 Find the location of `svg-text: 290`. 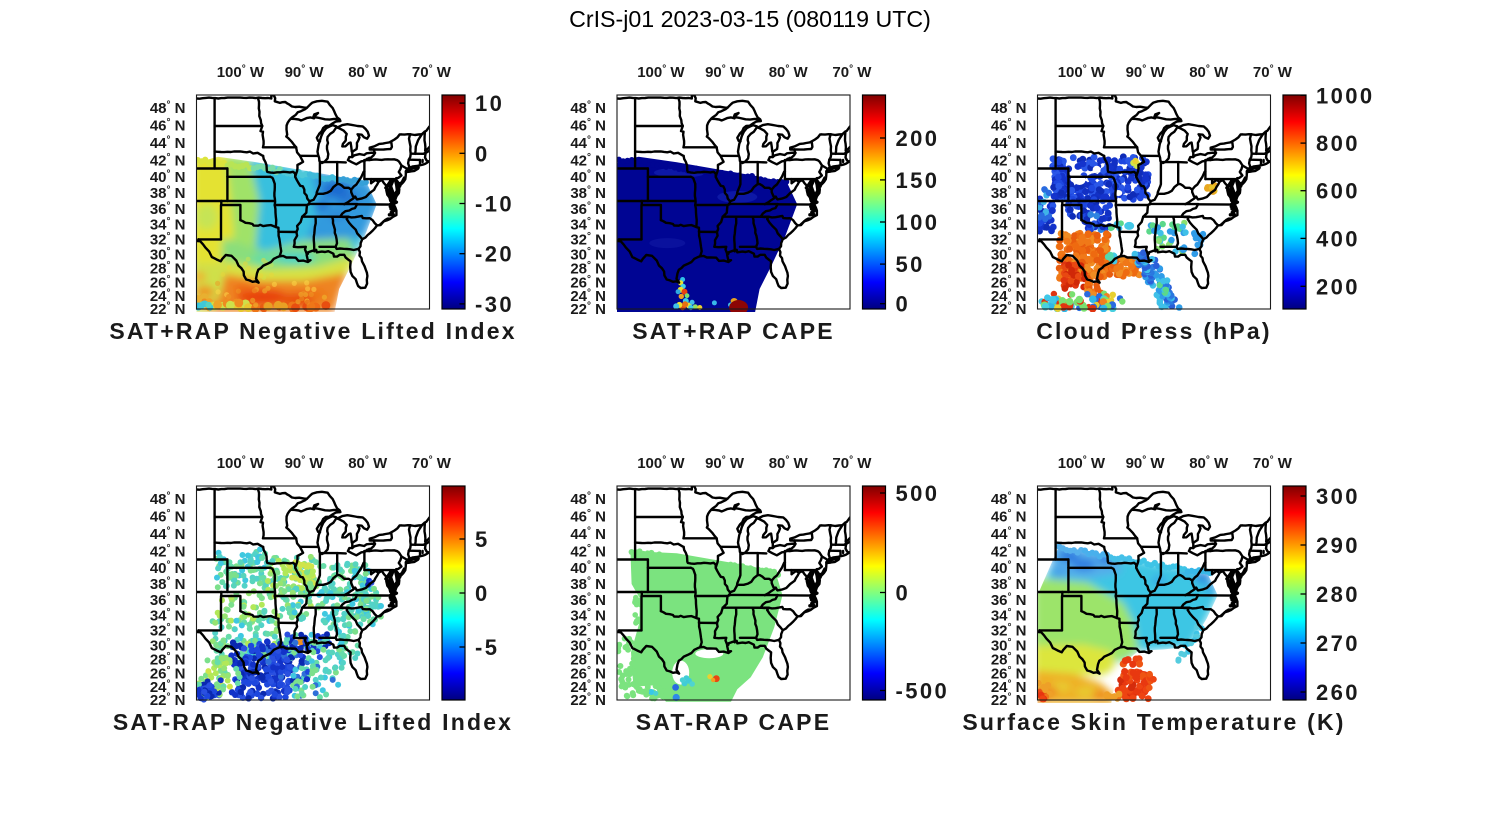

svg-text: 290 is located at coordinates (1338, 545).